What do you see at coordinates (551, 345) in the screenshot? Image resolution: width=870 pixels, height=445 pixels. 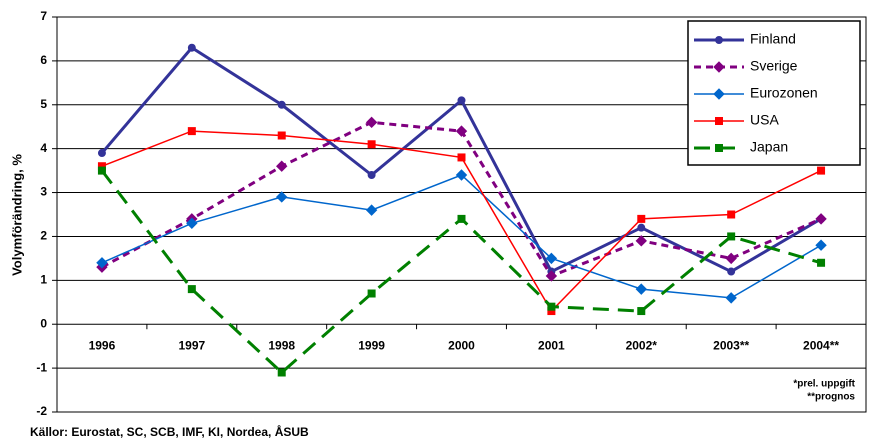 I see `x-tick-label: 2001` at bounding box center [551, 345].